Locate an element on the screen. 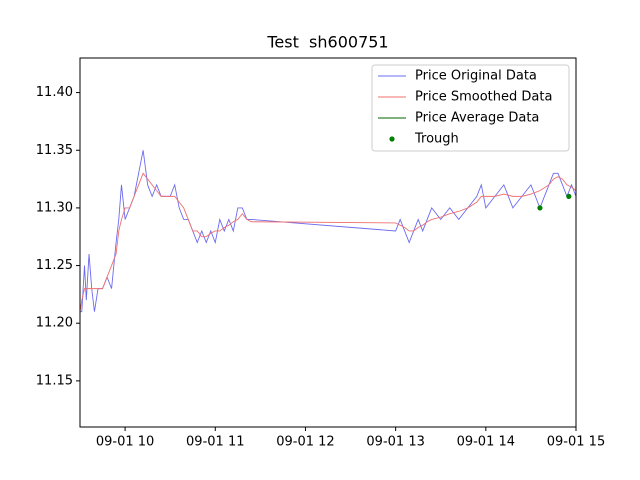  x-tick-label: 09-01 13 is located at coordinates (395, 442).